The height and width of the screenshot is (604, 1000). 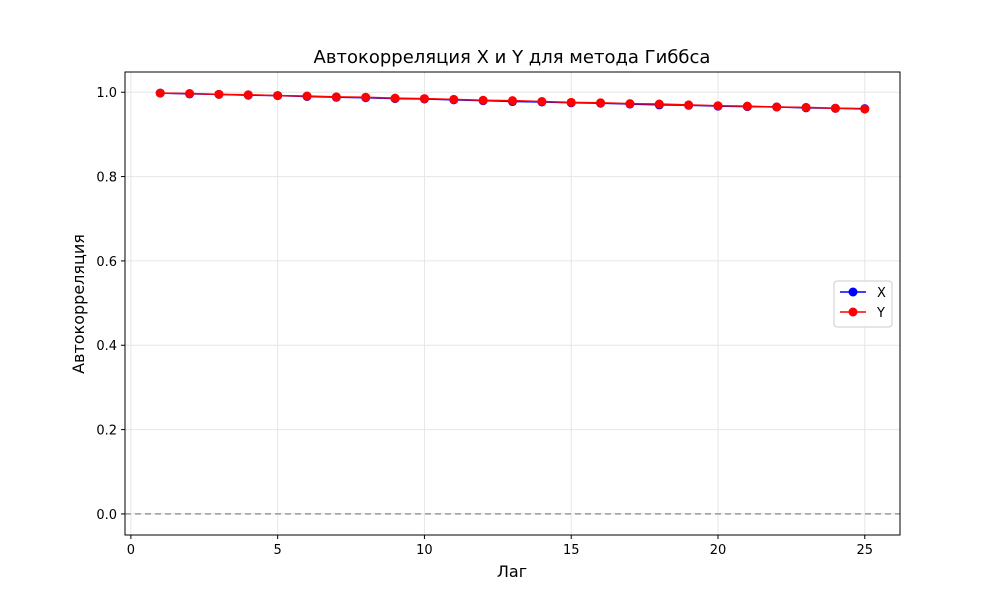 I want to click on y-tick-label-0: 0.0, so click(x=106, y=515).